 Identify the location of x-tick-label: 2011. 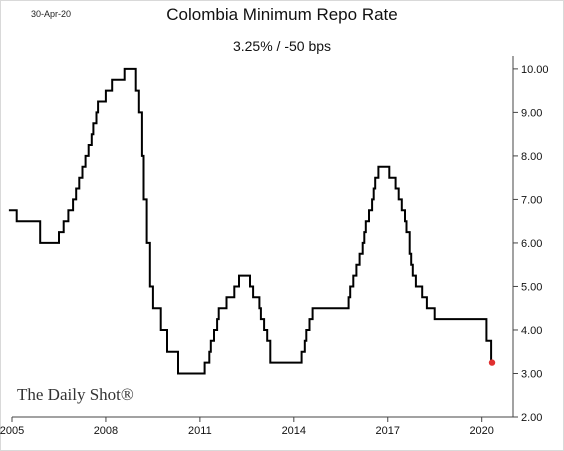
(200, 431).